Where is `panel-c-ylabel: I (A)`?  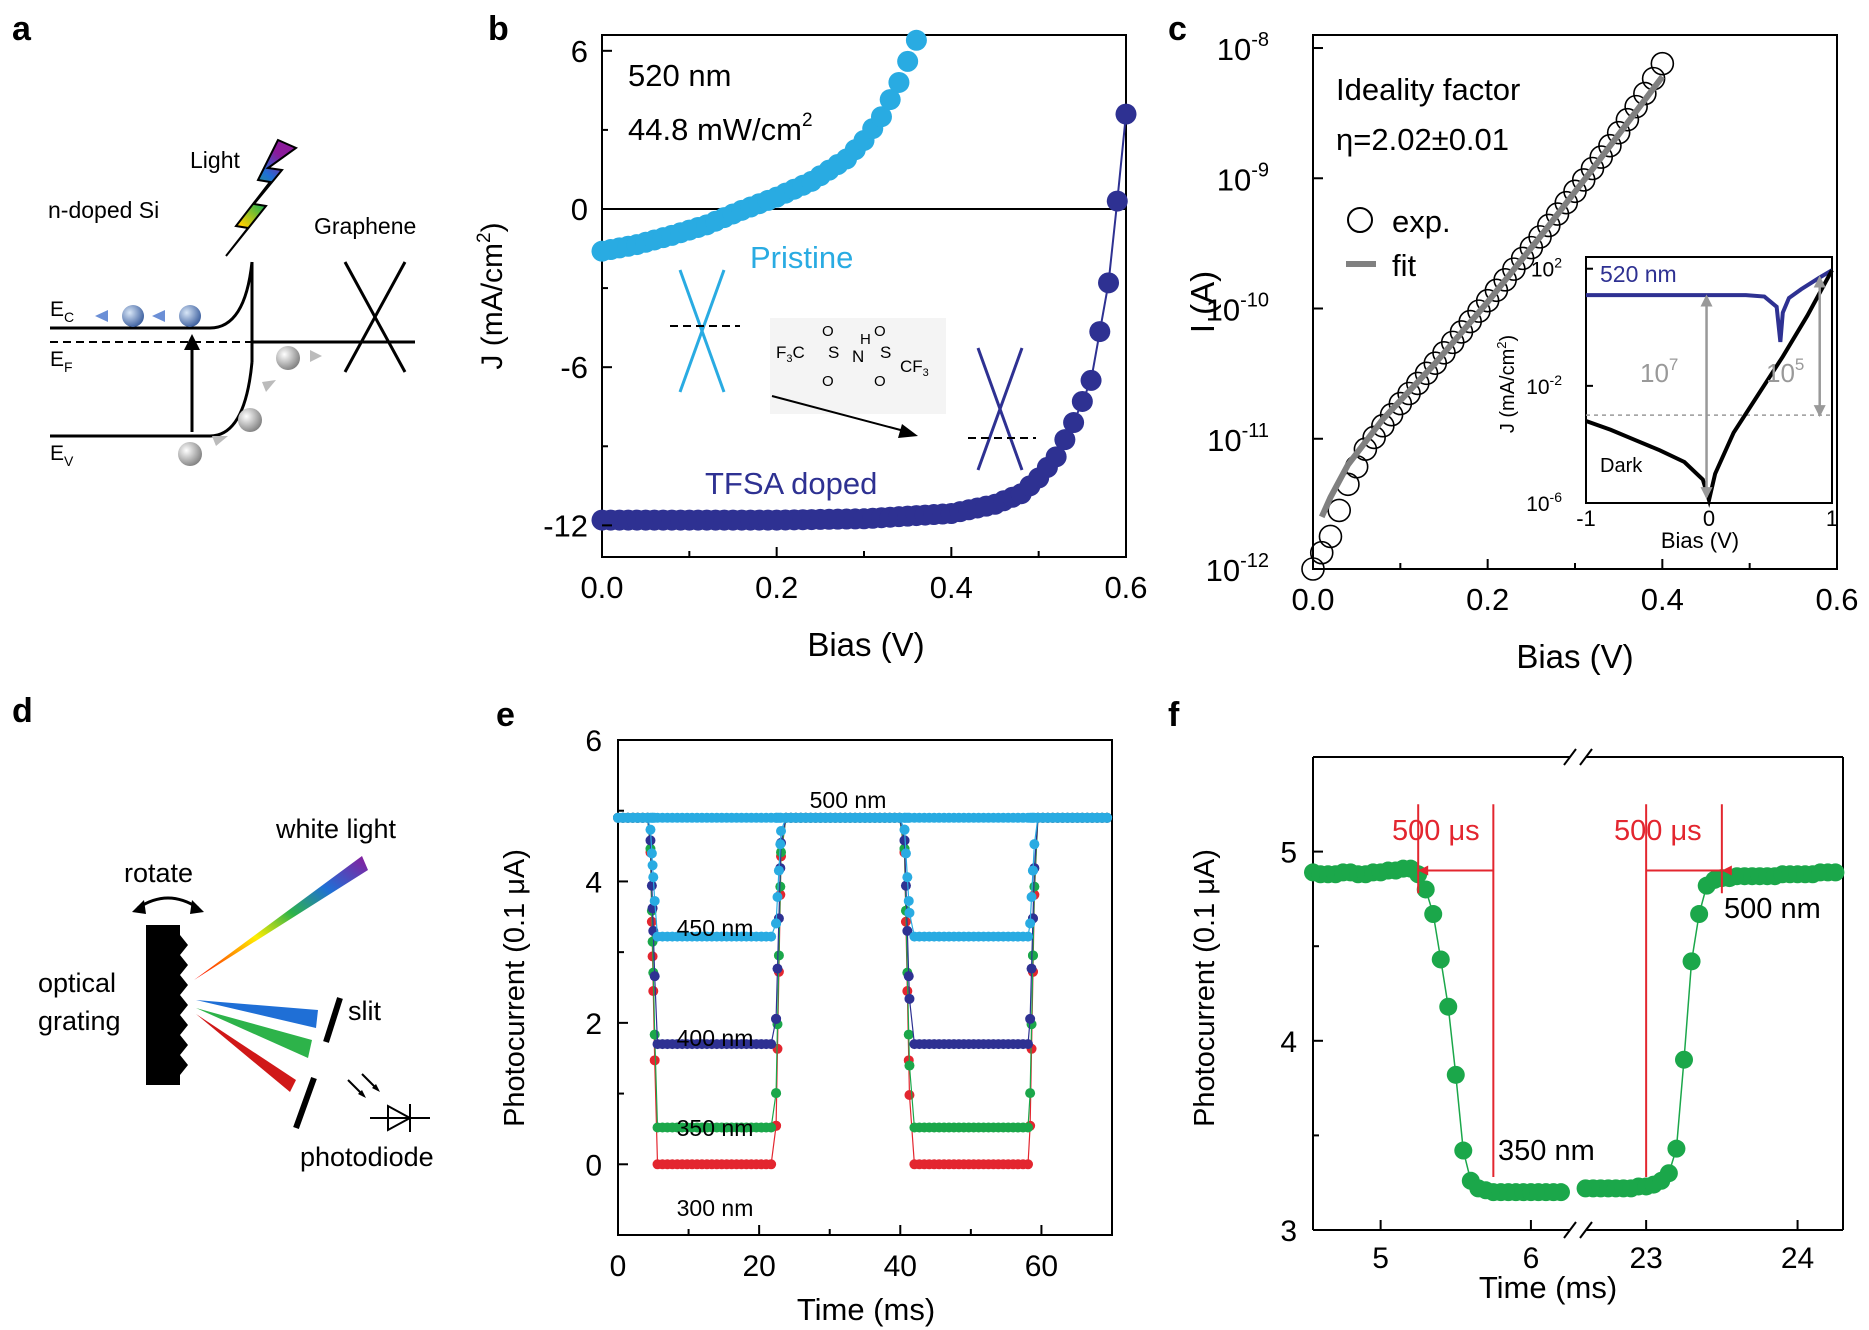 panel-c-ylabel: I (A) is located at coordinates (1202, 302).